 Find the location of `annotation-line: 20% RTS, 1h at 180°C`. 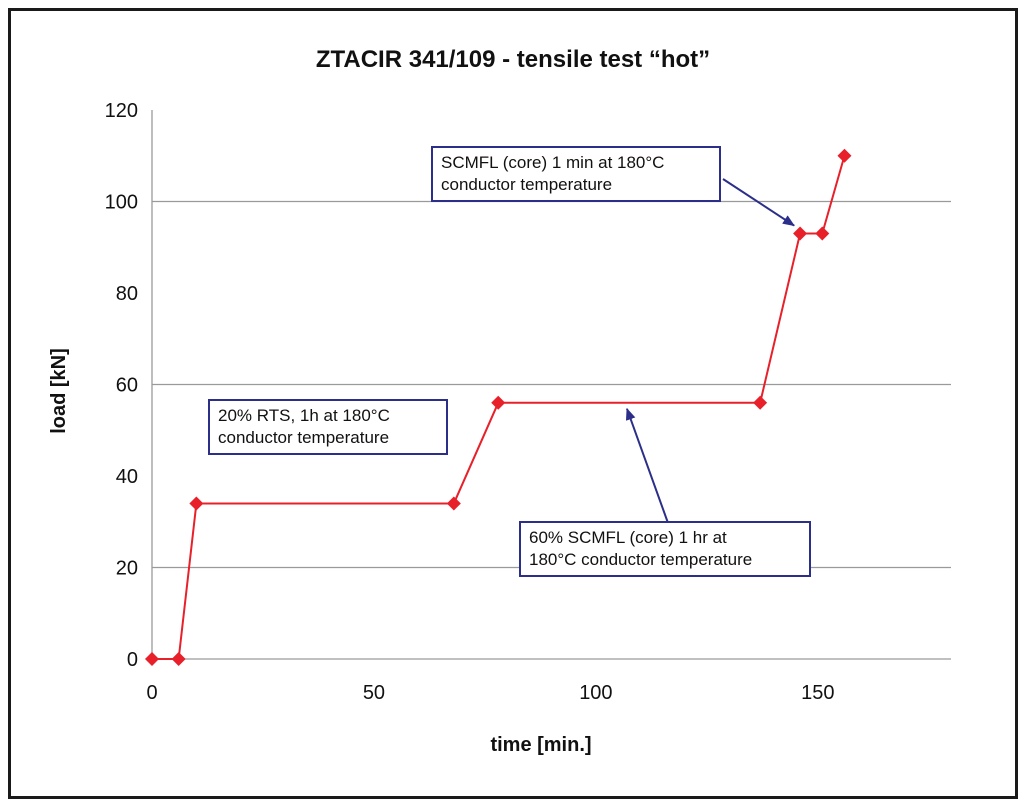

annotation-line: 20% RTS, 1h at 180°C is located at coordinates (304, 415).